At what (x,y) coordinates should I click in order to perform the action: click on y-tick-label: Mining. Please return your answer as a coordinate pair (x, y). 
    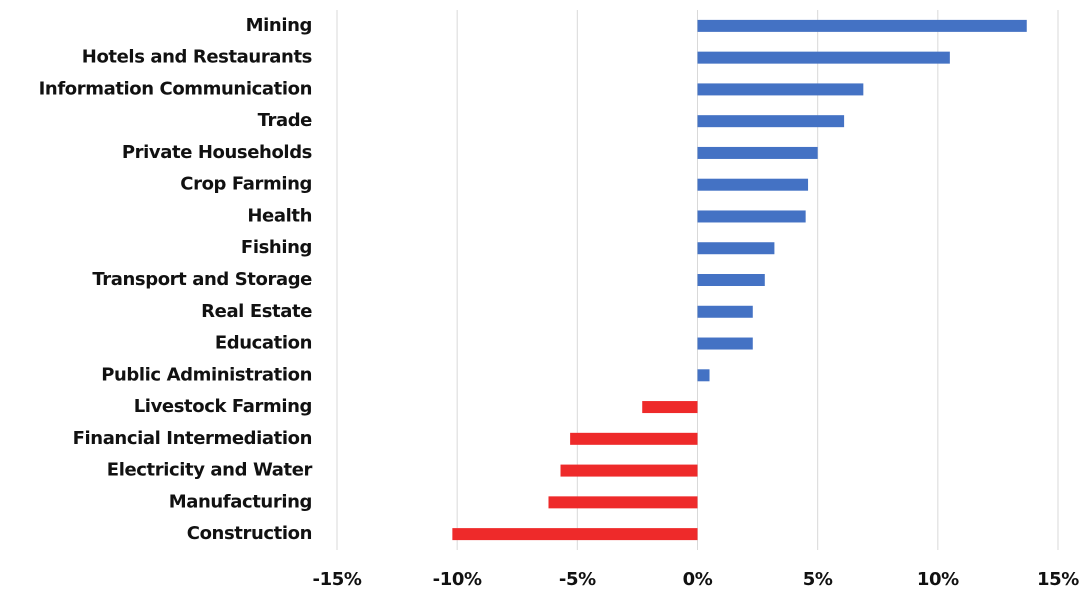
    Looking at the image, I should click on (279, 25).